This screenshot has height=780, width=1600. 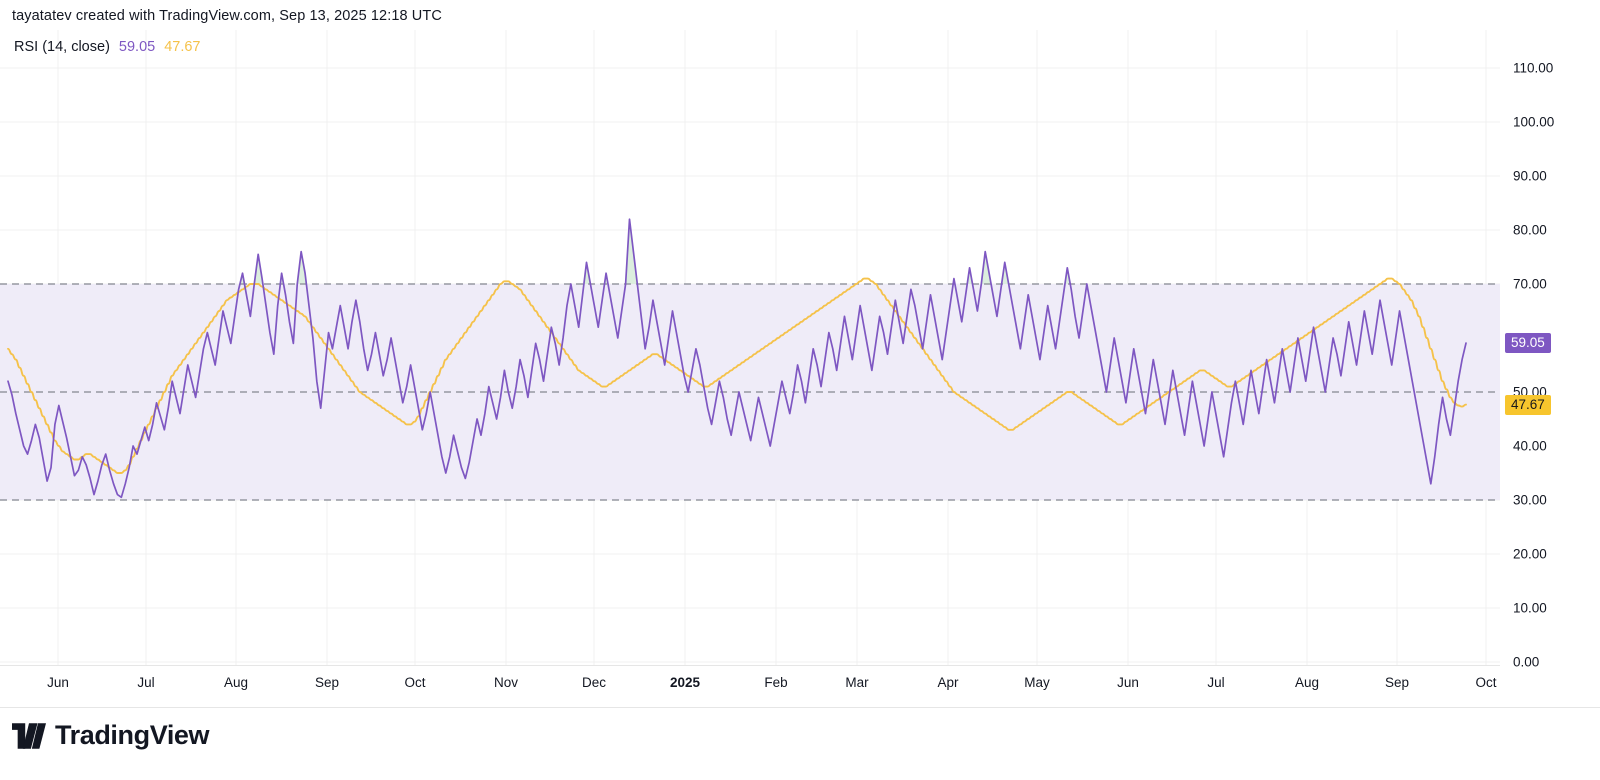 What do you see at coordinates (594, 682) in the screenshot?
I see `time-axis-tick: Dec` at bounding box center [594, 682].